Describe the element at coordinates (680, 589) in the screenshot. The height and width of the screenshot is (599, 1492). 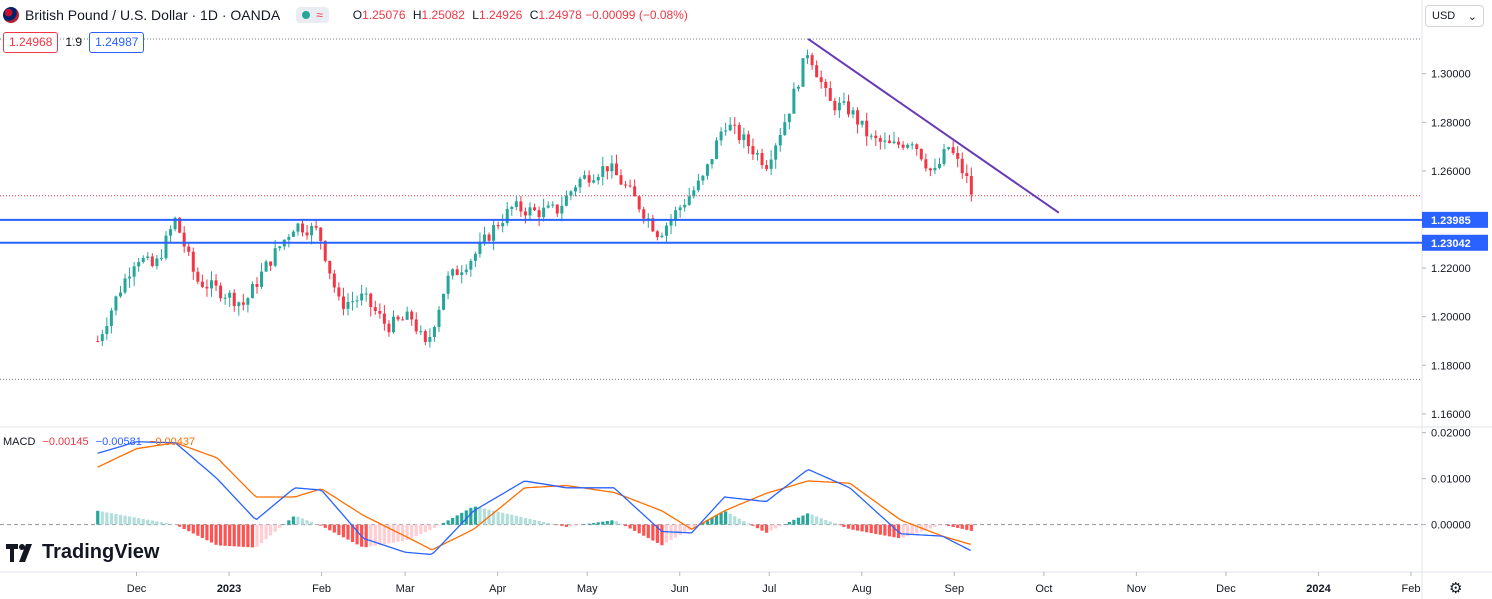
I see `time-tick-label: Jun` at that location.